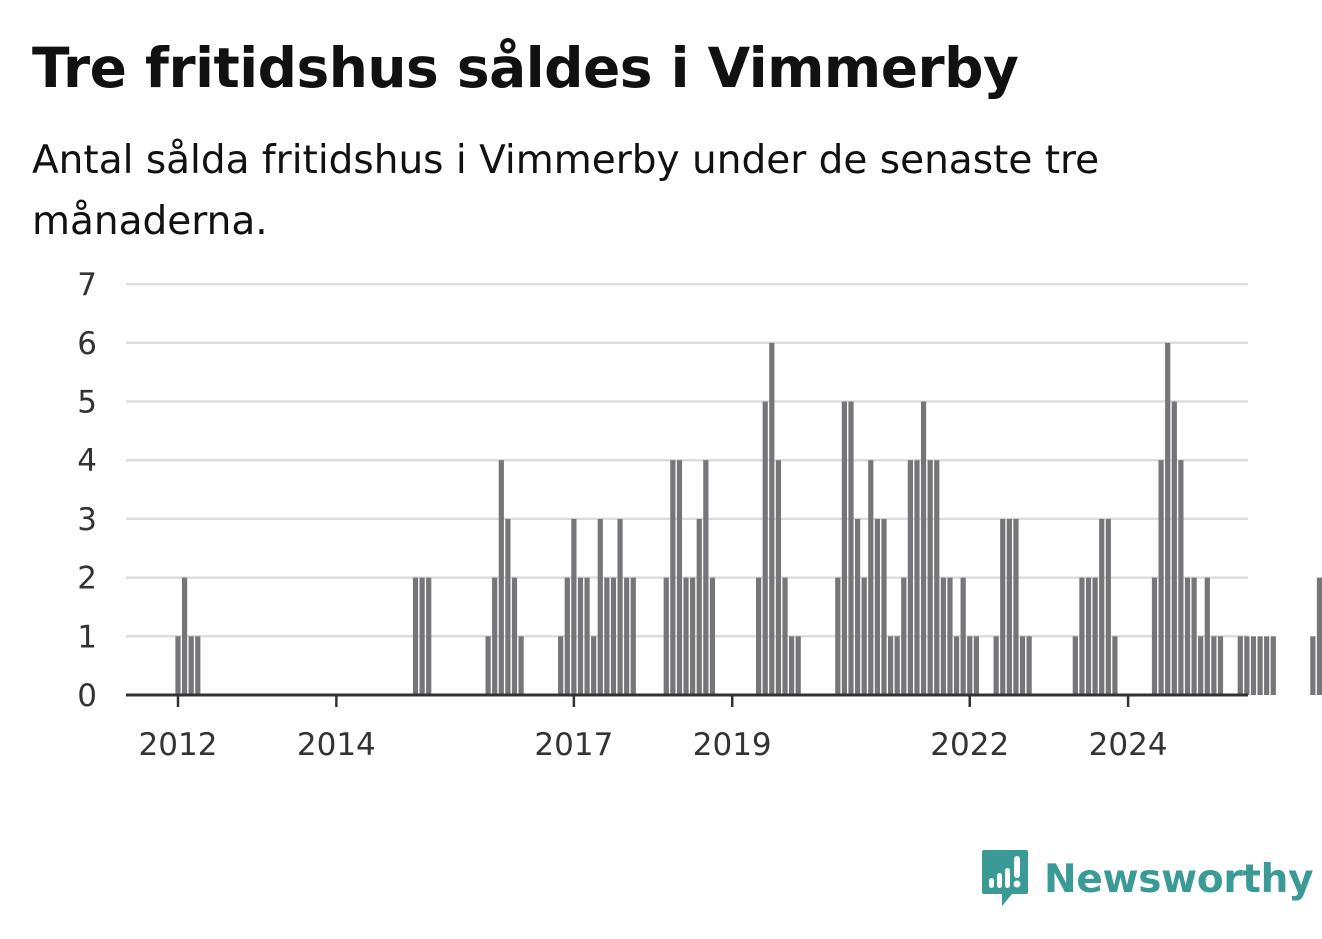 This screenshot has width=1322, height=939. I want to click on y-tick-label: 7, so click(87, 285).